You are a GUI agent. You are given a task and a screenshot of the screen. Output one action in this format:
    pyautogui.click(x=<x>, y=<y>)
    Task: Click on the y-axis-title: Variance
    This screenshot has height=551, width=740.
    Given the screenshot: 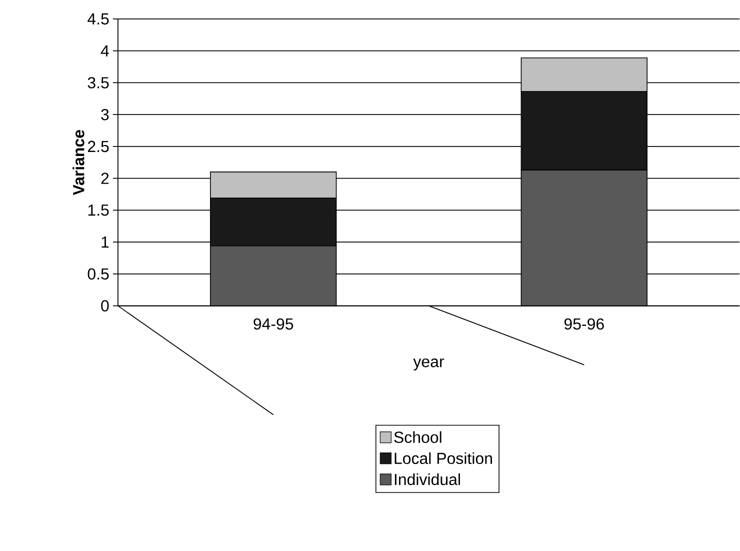 What is the action you would take?
    pyautogui.click(x=78, y=163)
    